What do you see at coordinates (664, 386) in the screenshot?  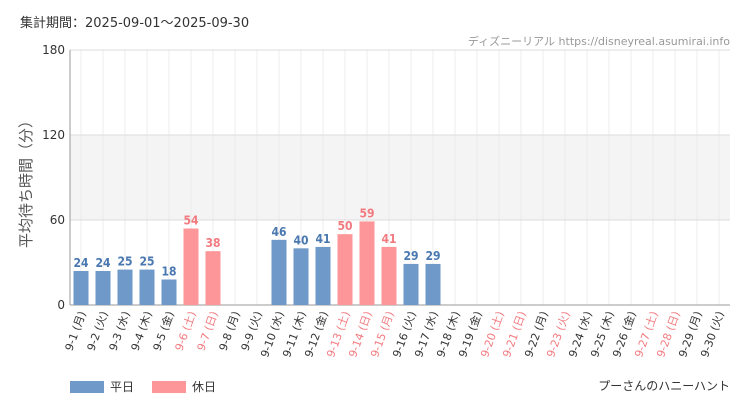 I see `attraction-name: プーさんのハニーハント` at bounding box center [664, 386].